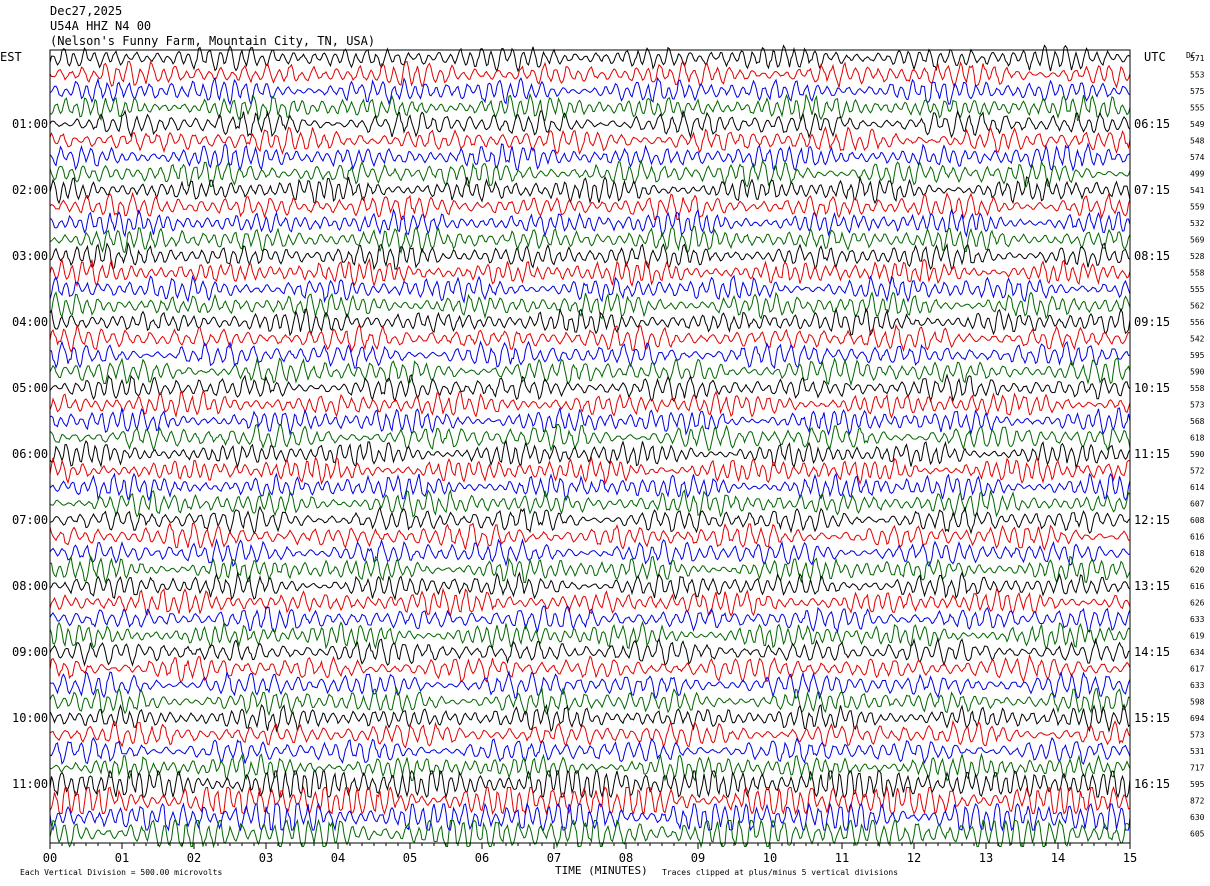  I want to click on x-tick-label-13: 13, so click(986, 858).